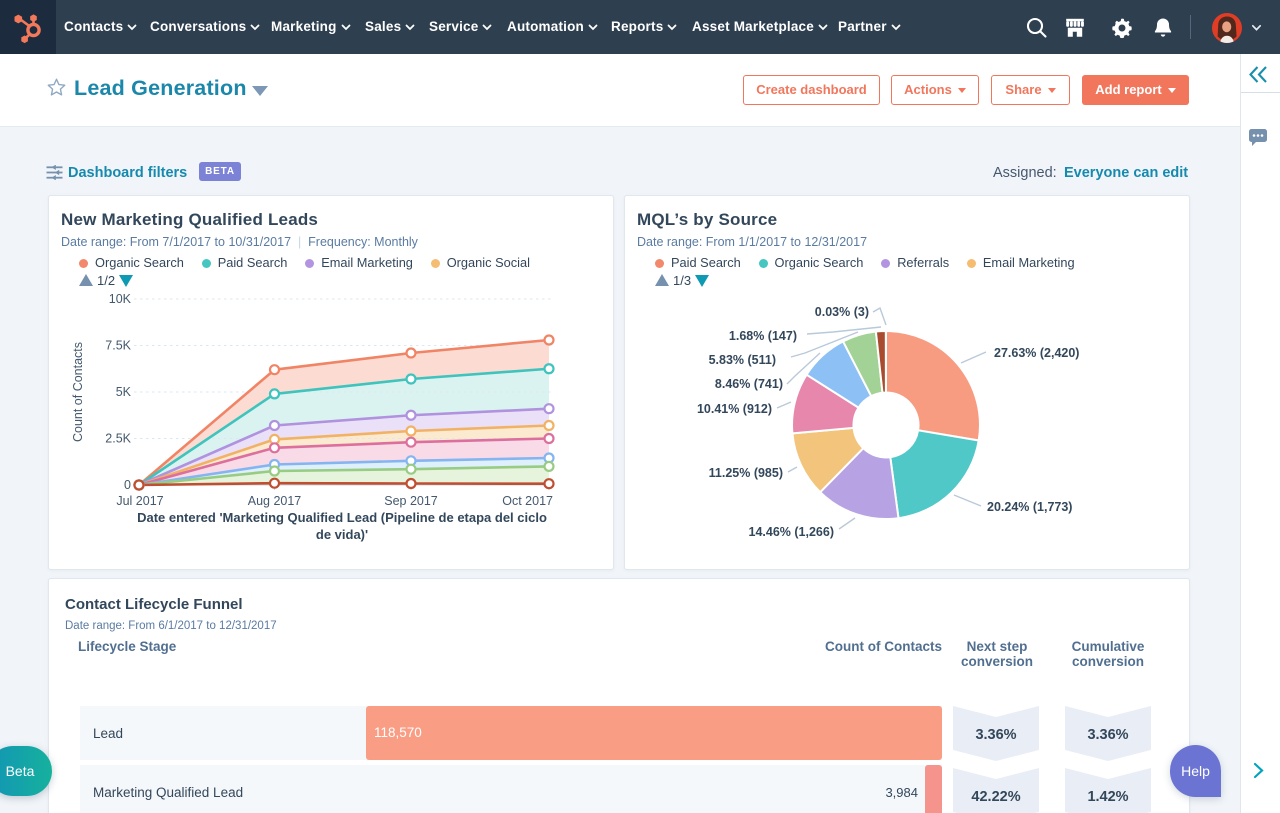 The width and height of the screenshot is (1280, 813). Describe the element at coordinates (120, 299) in the screenshot. I see `svg-text: 10K` at that location.